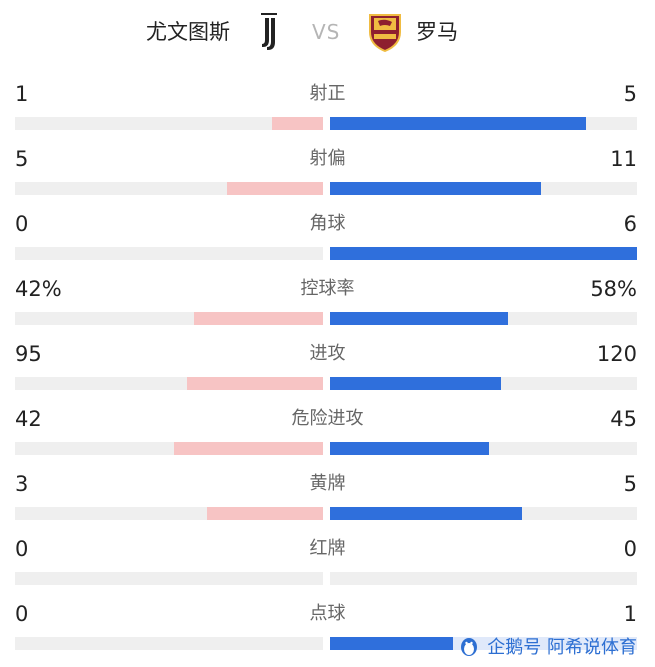  Describe the element at coordinates (385, 33) in the screenshot. I see `roma-logo-icon` at that location.